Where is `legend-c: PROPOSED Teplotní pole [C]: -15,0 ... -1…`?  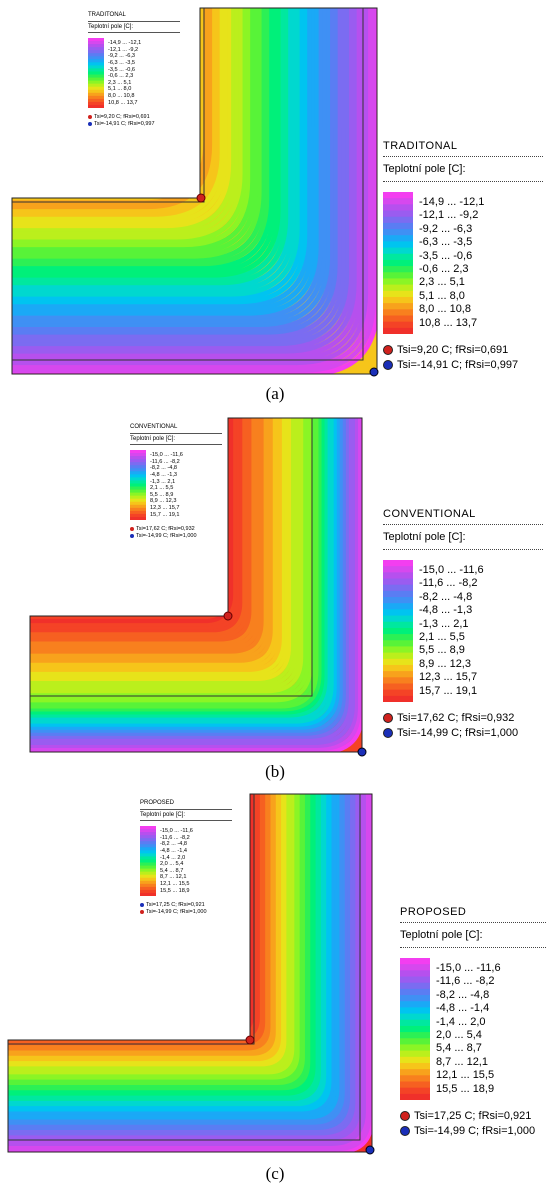 legend-c: PROPOSED Teplotní pole [C]: -15,0 ... -1… is located at coordinates (473, 1022).